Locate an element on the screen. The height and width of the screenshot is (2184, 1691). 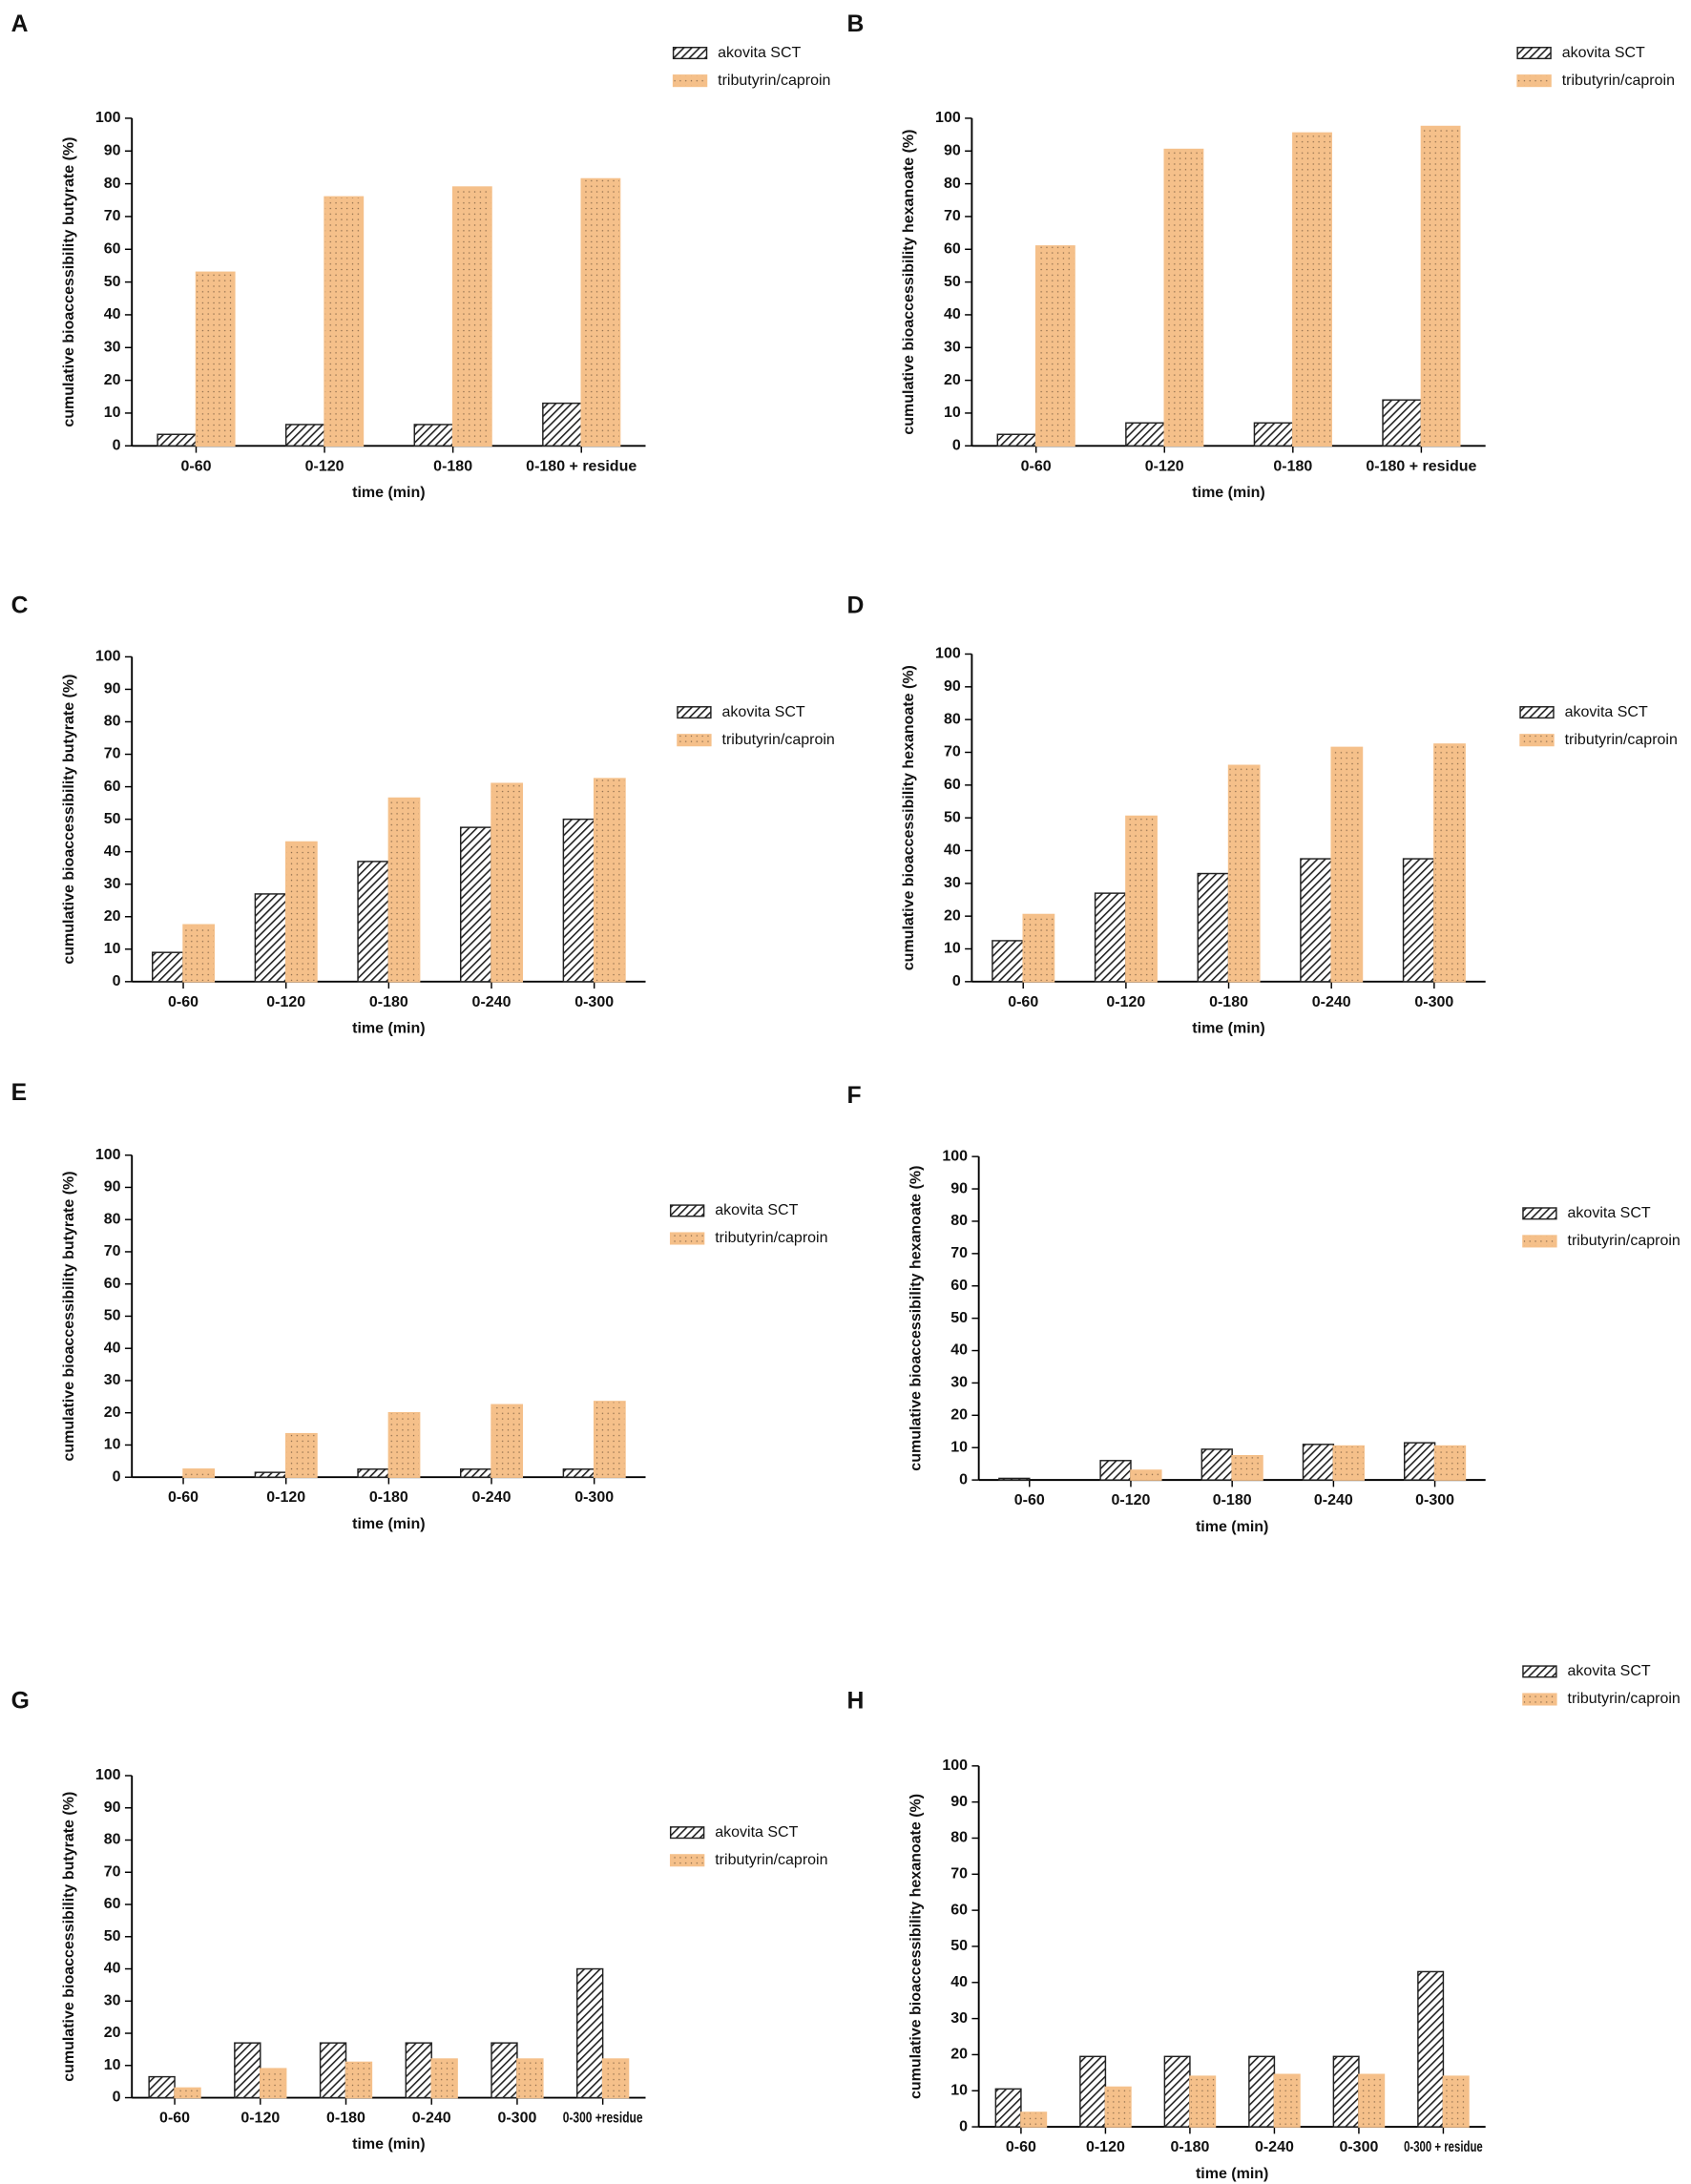
x-tick-label: 0-180 is located at coordinates (1292, 466).